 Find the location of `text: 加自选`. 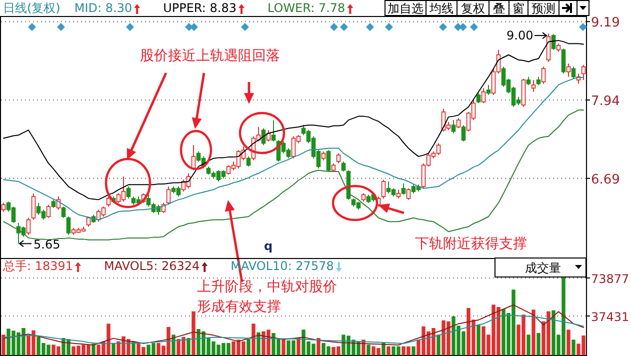

text: 加自选 is located at coordinates (406, 9).